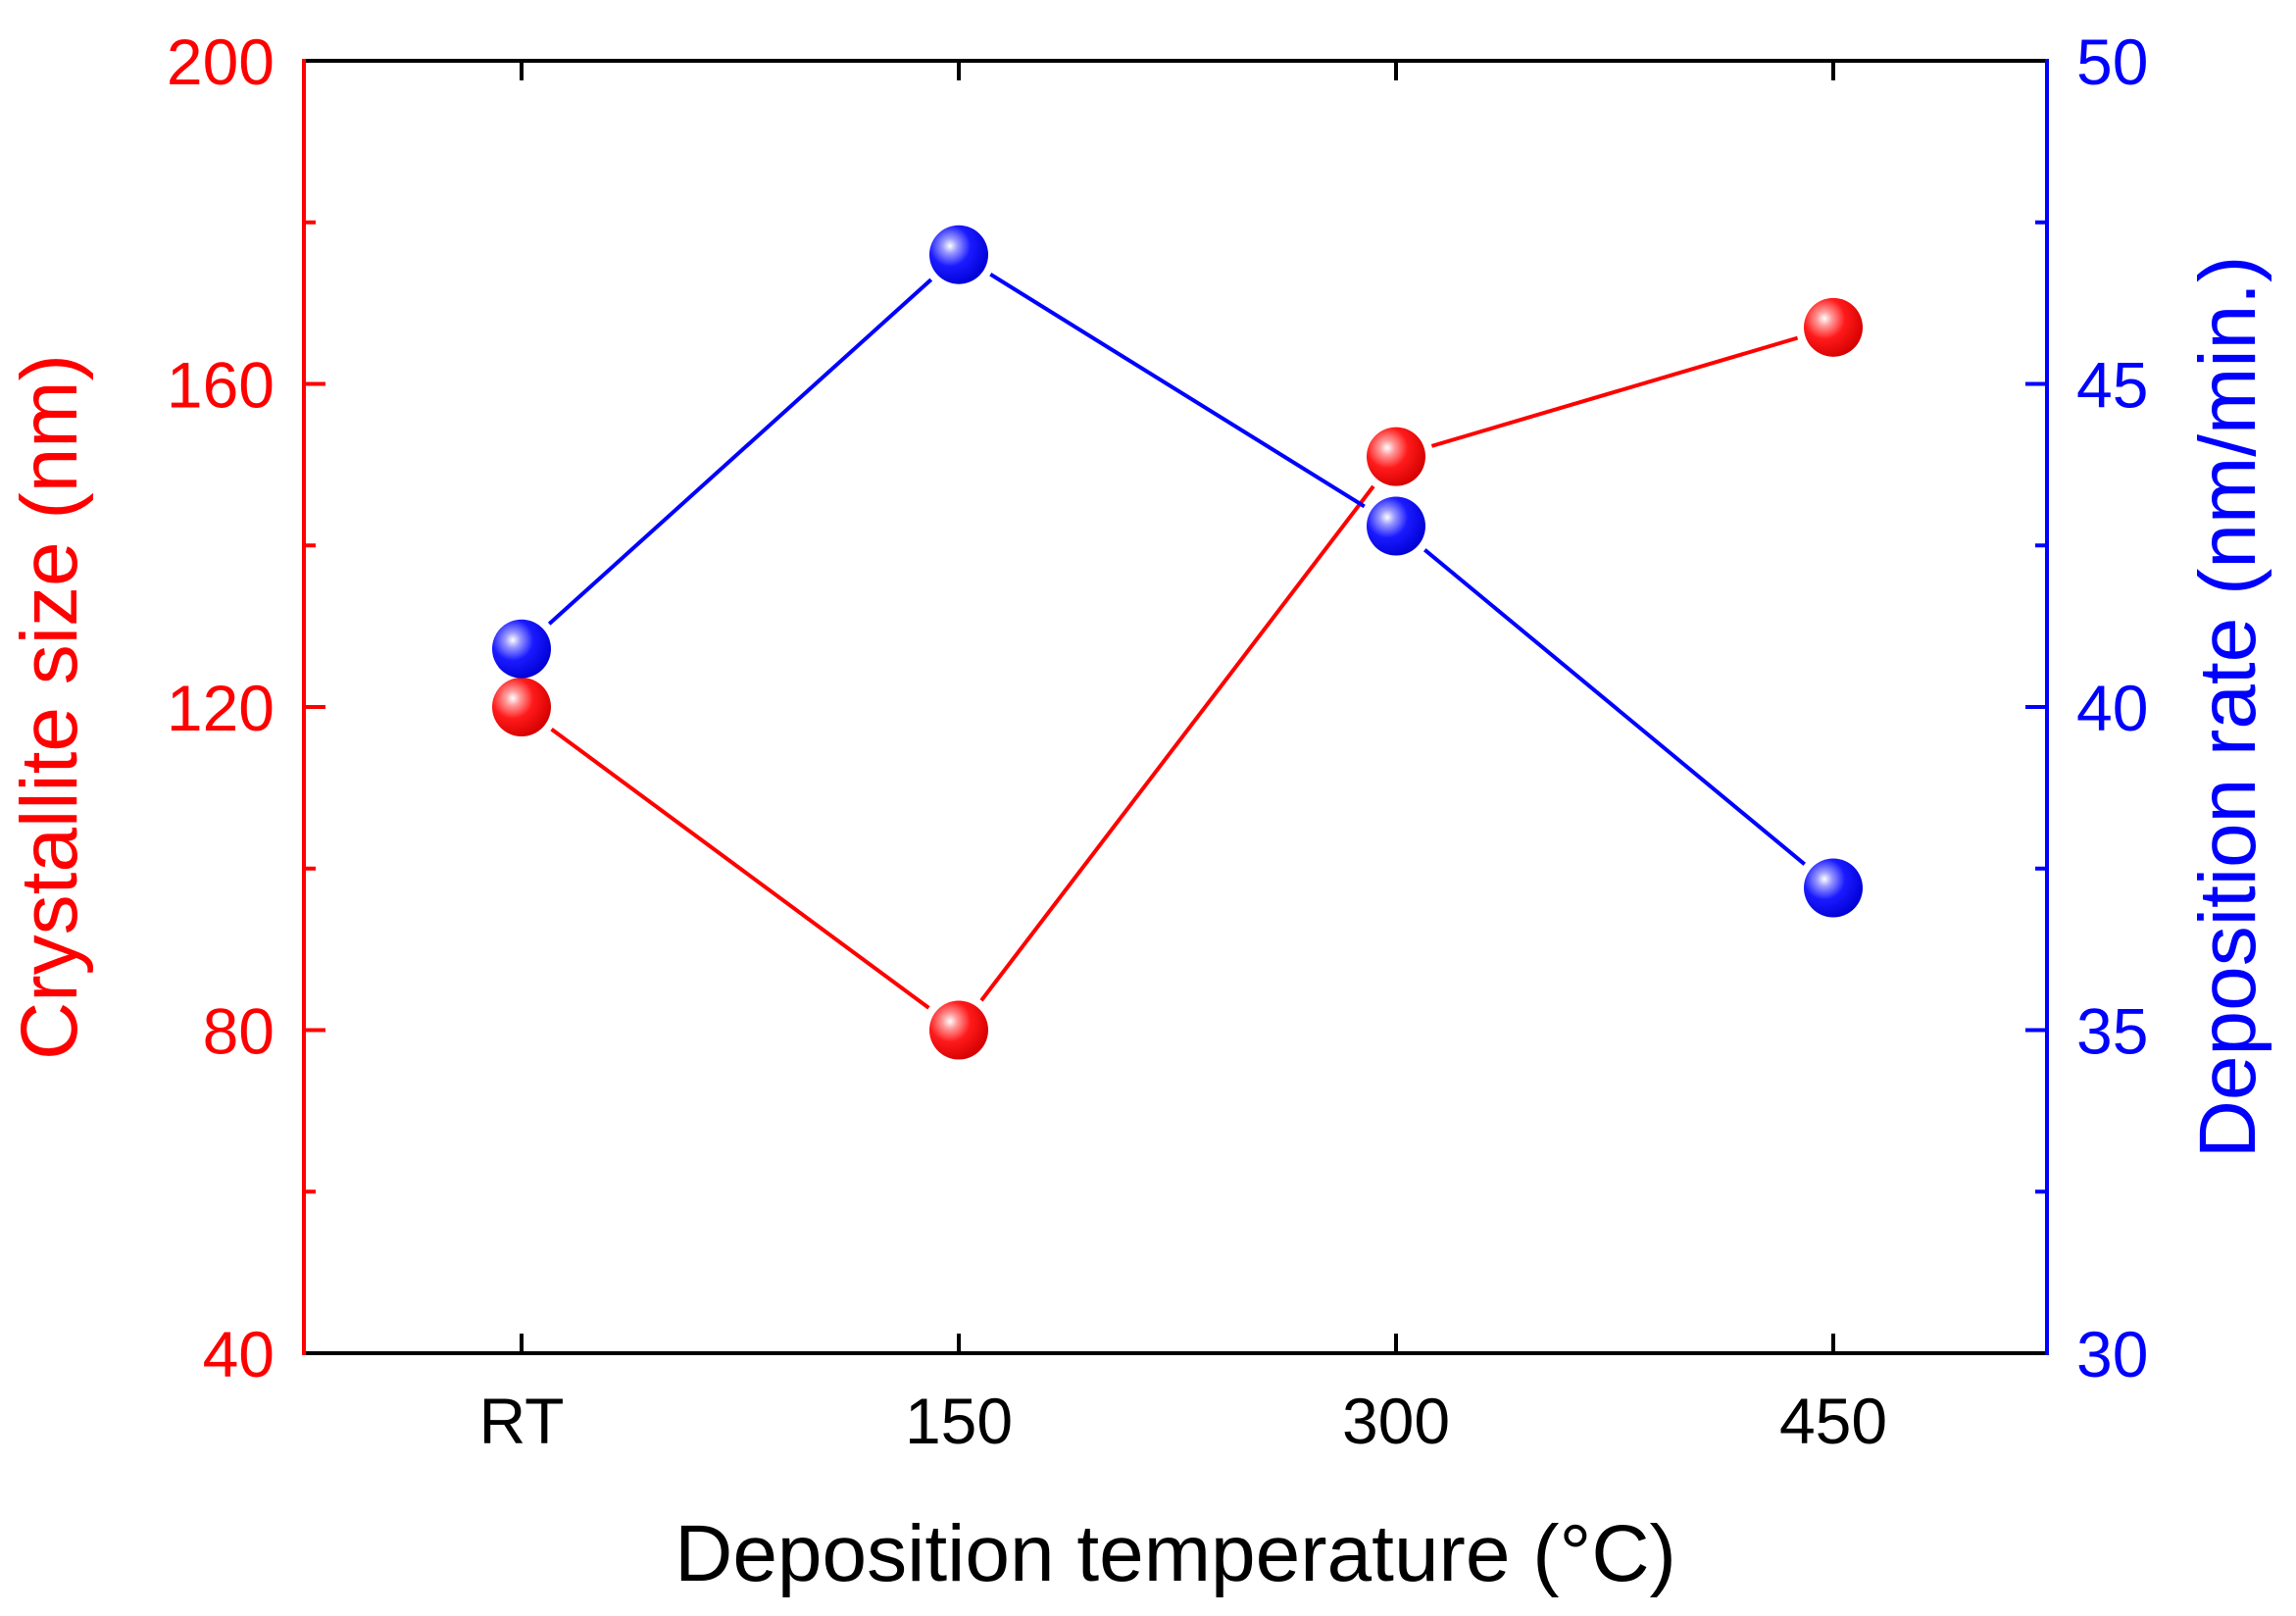 Image resolution: width=2296 pixels, height=1616 pixels. Describe the element at coordinates (2112, 1354) in the screenshot. I see `right-tick-label: 30` at that location.